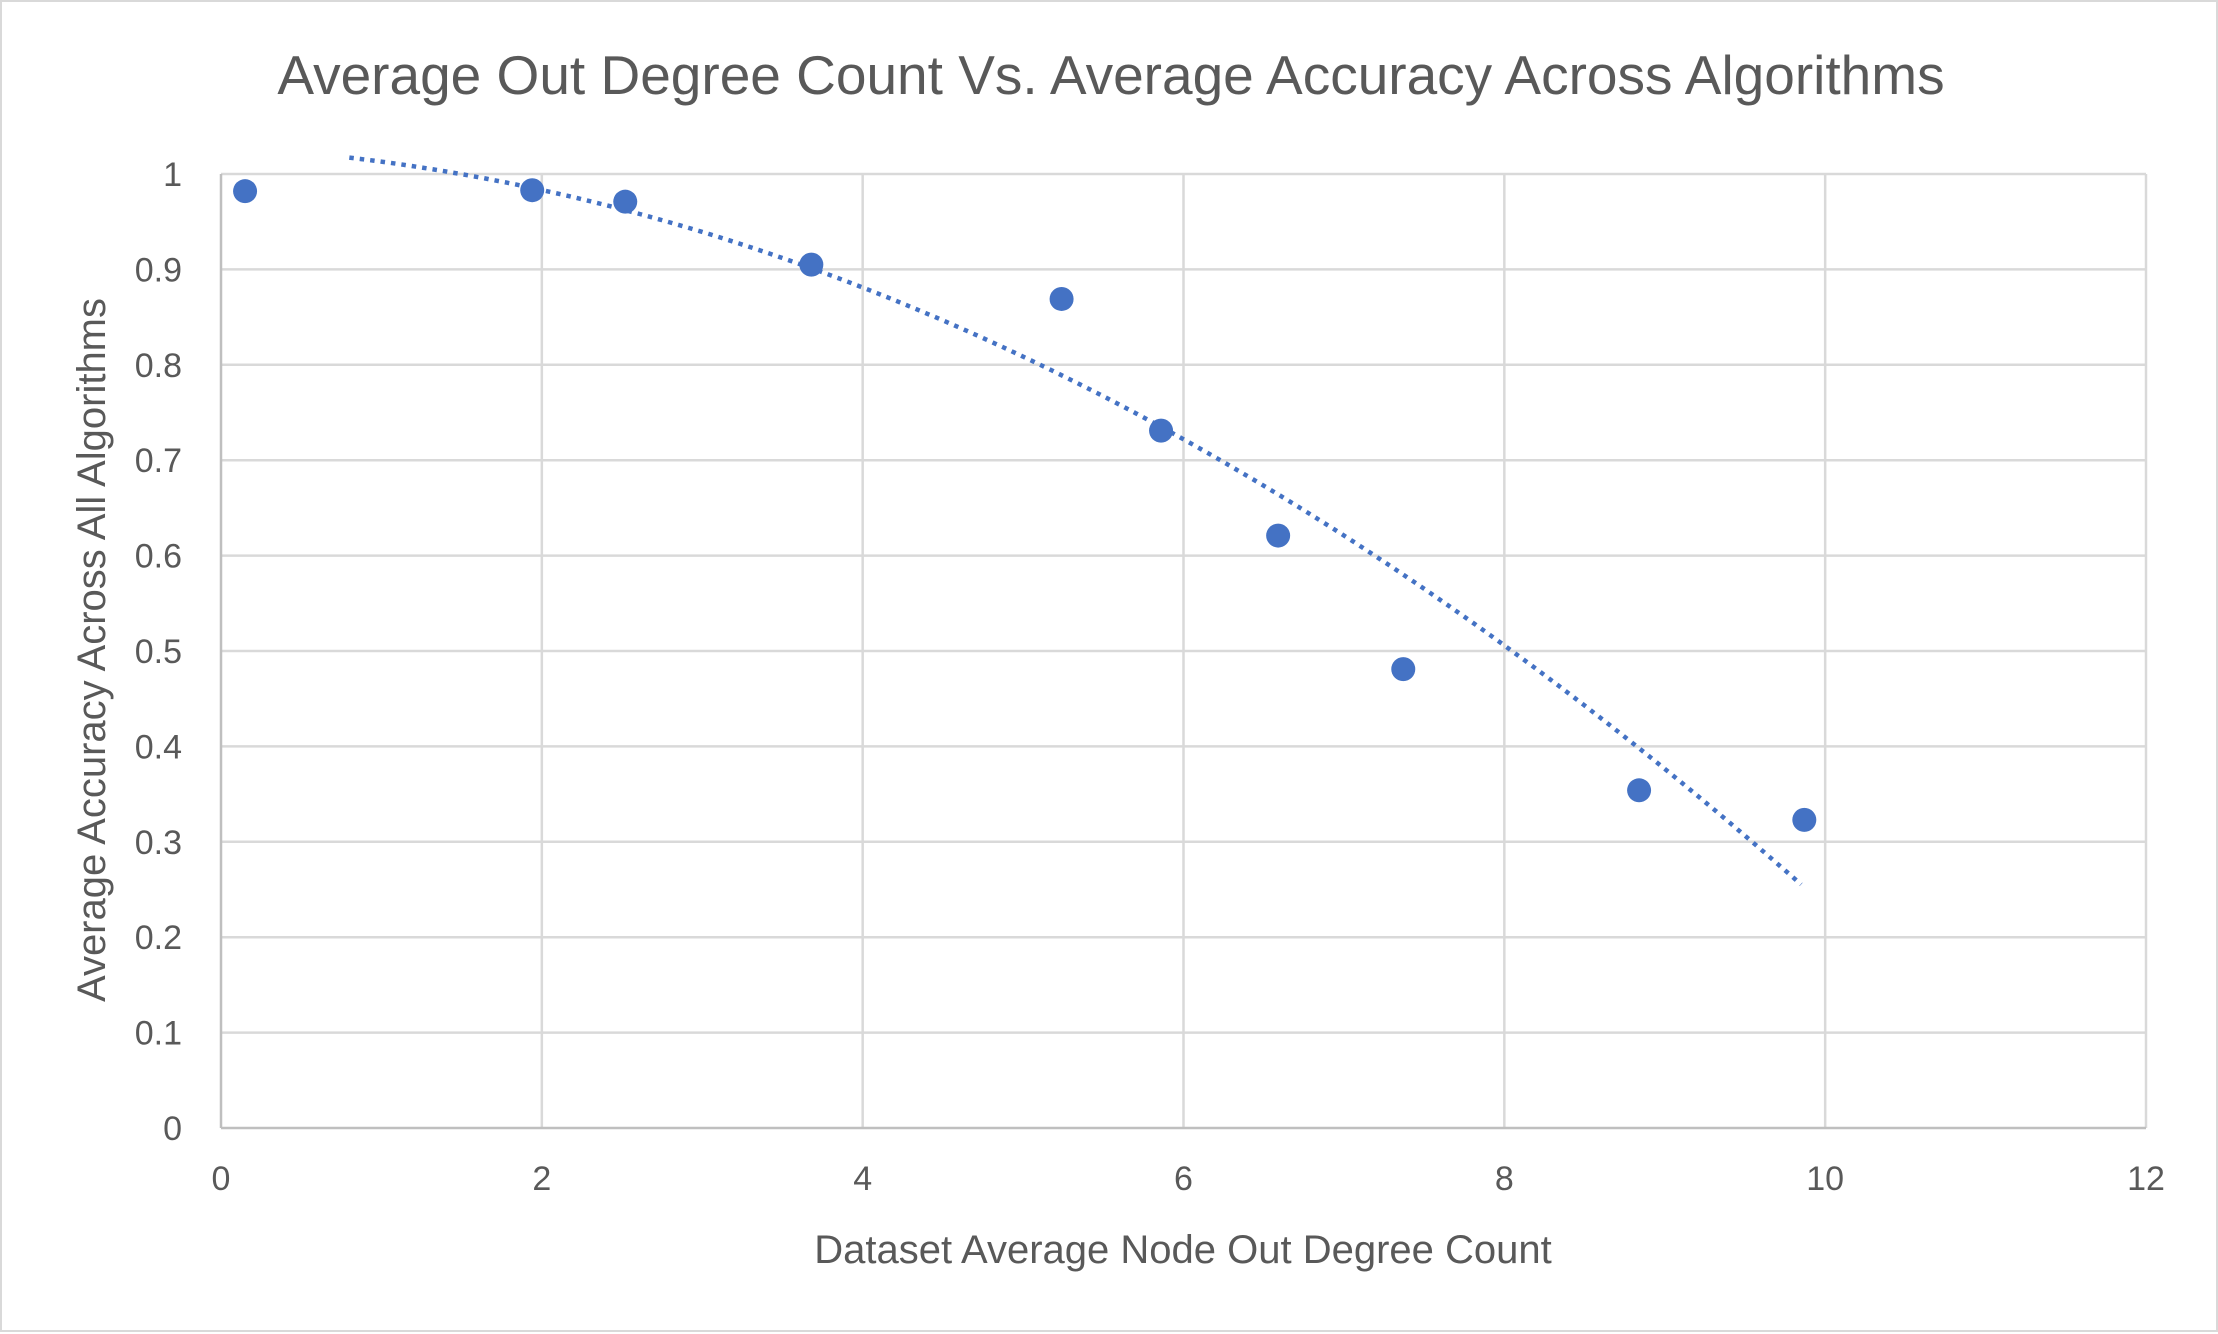  Describe the element at coordinates (158, 938) in the screenshot. I see `y-tick-label: 0.2` at that location.